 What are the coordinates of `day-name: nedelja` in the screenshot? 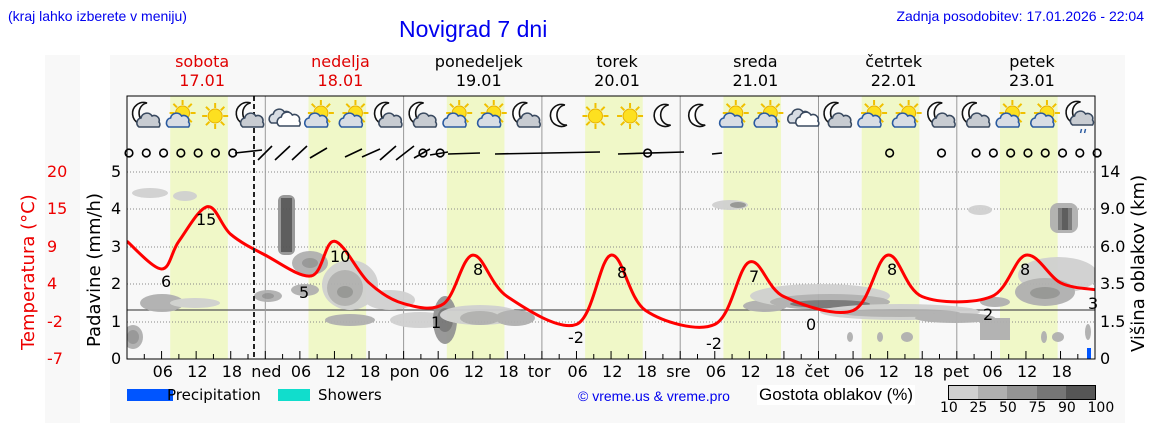 It's located at (340, 61).